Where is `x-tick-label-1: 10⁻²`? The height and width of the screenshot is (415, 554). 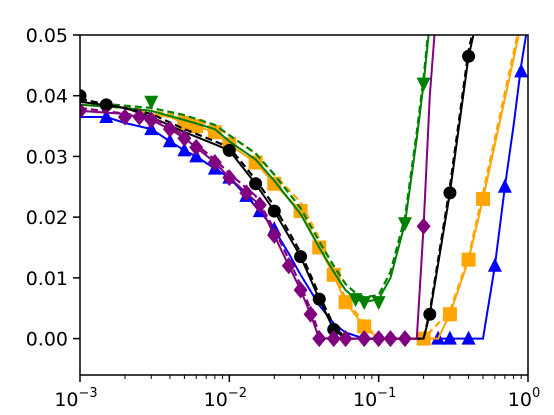
x-tick-label-1: 10⁻² is located at coordinates (225, 398).